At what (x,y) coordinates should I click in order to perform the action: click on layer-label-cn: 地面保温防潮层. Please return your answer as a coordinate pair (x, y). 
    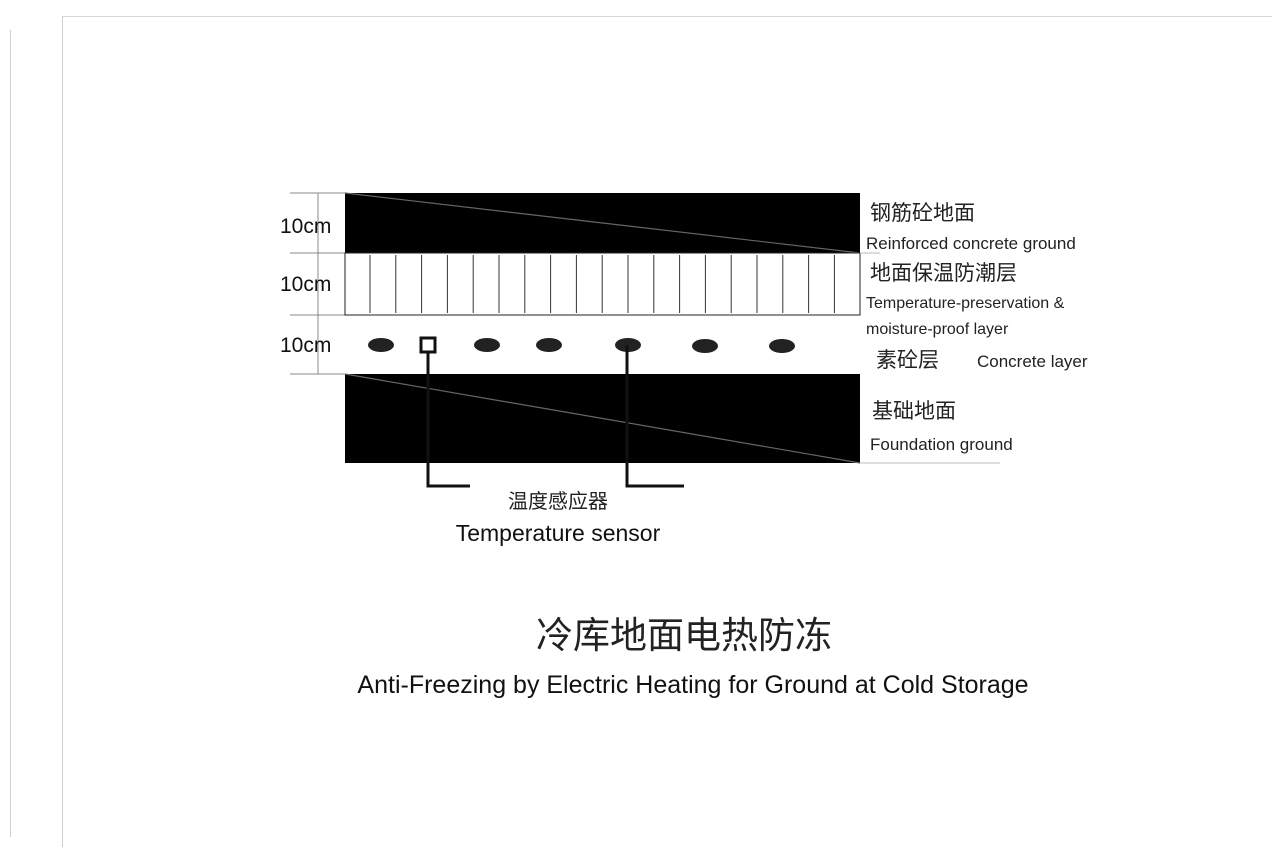
    Looking at the image, I should click on (943, 273).